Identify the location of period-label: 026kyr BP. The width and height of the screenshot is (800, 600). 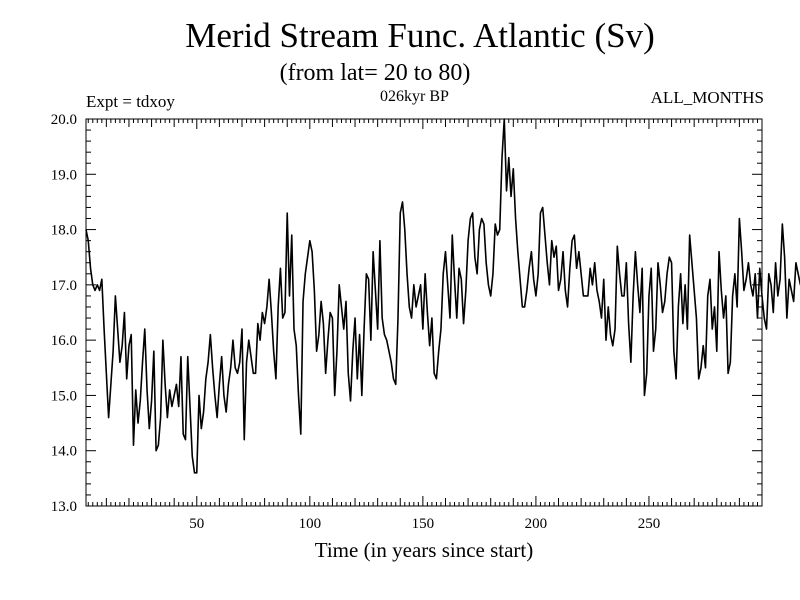
(414, 96).